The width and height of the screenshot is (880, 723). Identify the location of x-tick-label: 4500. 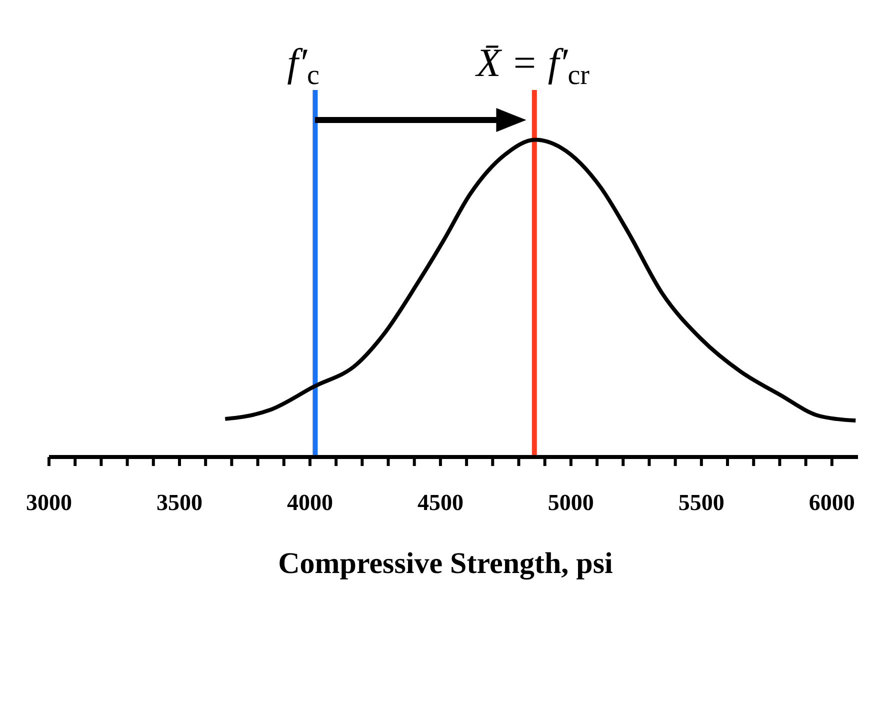
(440, 502).